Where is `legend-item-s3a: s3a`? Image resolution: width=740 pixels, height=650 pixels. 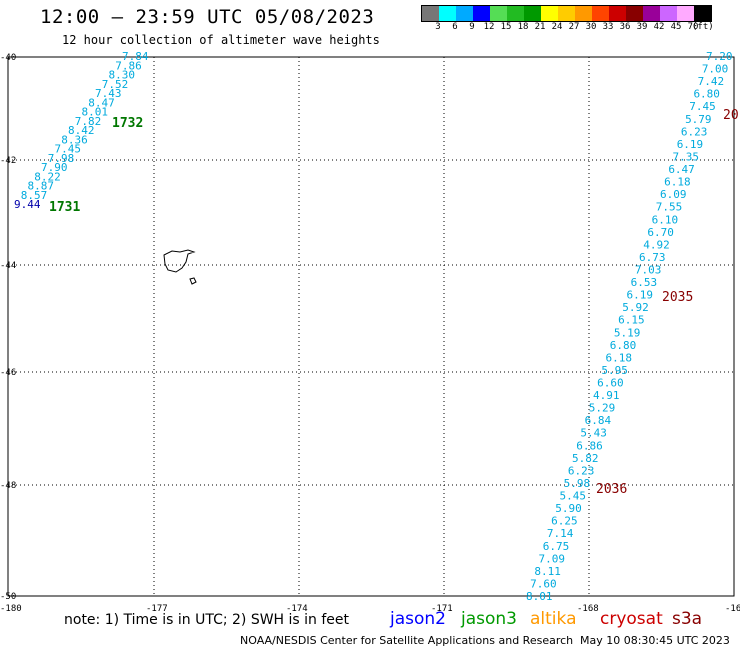
legend-item-s3a: s3a is located at coordinates (687, 619).